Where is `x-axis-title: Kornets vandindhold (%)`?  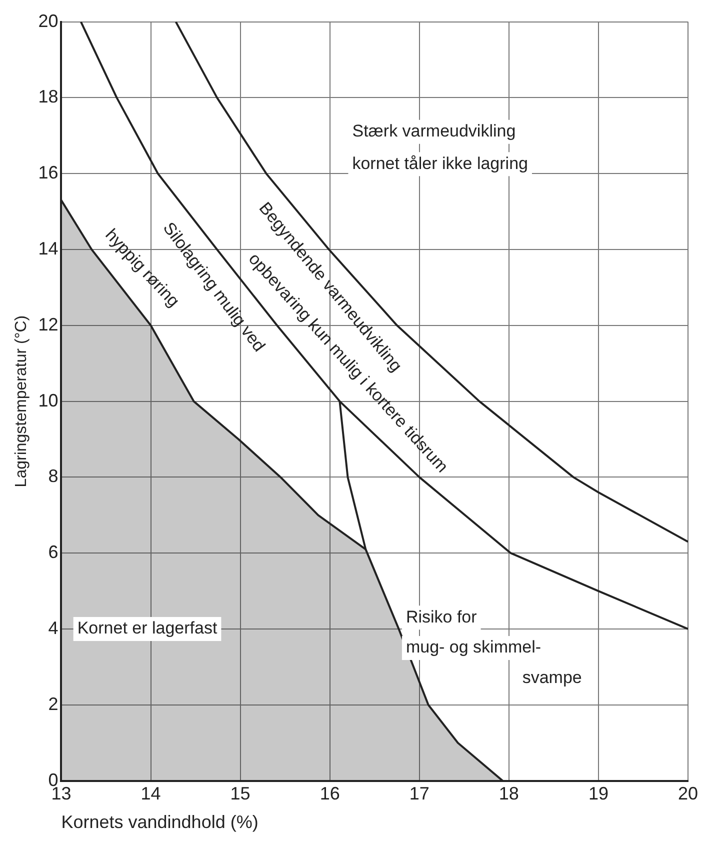
x-axis-title: Kornets vandindhold (%) is located at coordinates (159, 822).